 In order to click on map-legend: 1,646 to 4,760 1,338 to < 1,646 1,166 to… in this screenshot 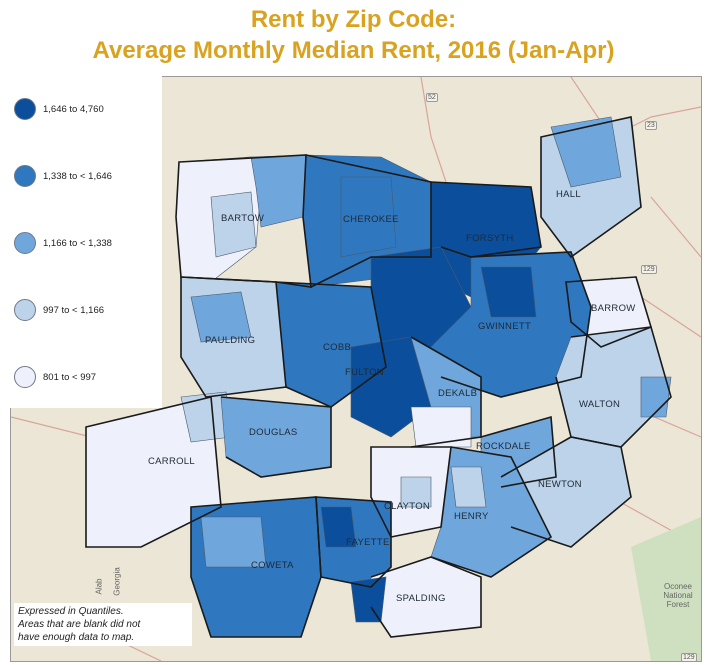, I will do `click(86, 242)`.